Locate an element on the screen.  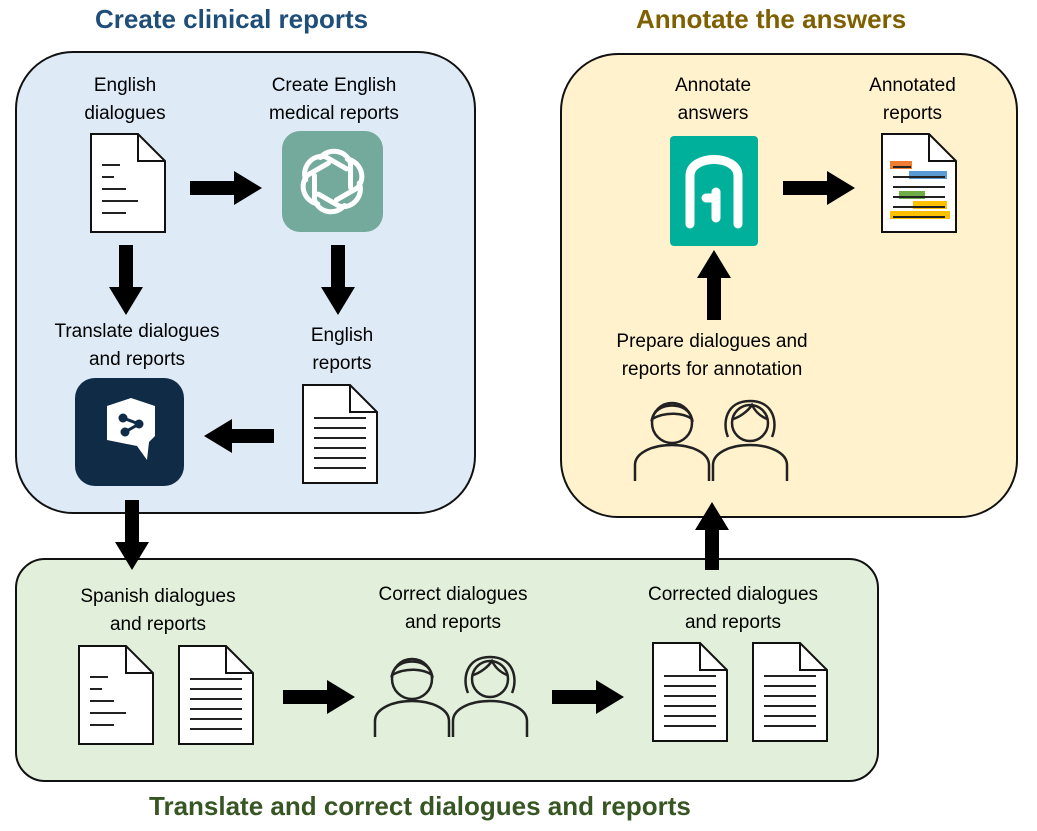
annotated-document-icon is located at coordinates (919, 183).